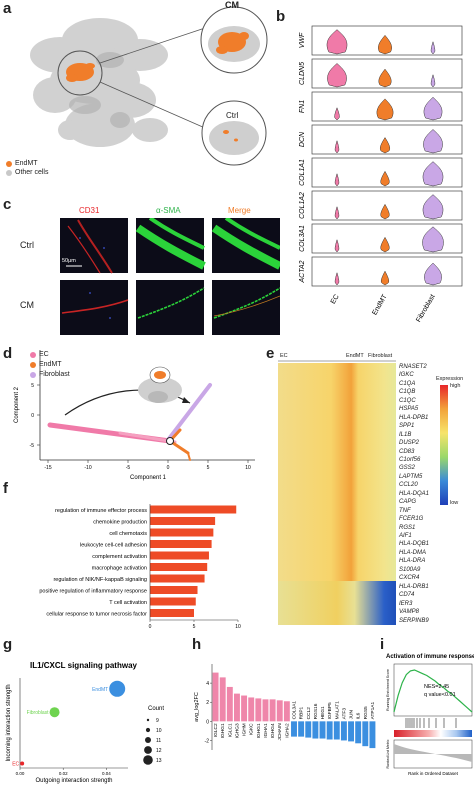 This screenshot has height=786, width=474. I want to click on bar-h-label-9: JCHAIN, so click(280, 732).